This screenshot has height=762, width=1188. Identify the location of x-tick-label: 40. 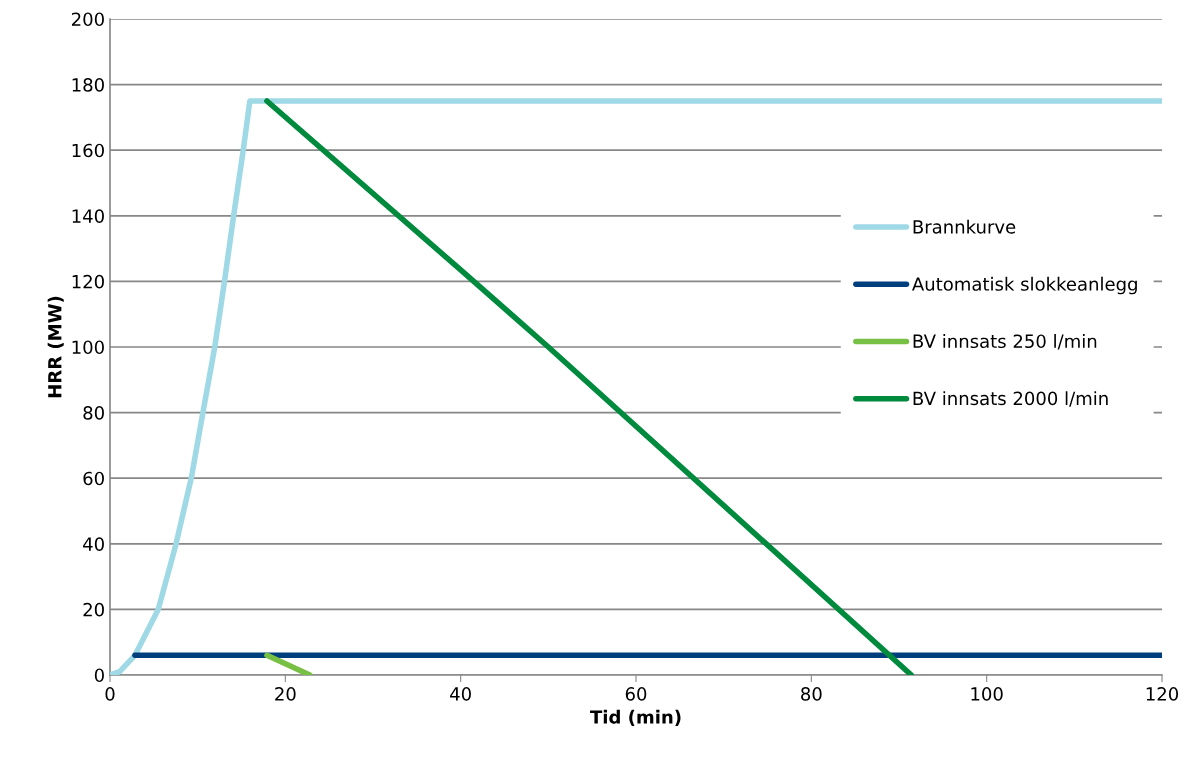
(460, 694).